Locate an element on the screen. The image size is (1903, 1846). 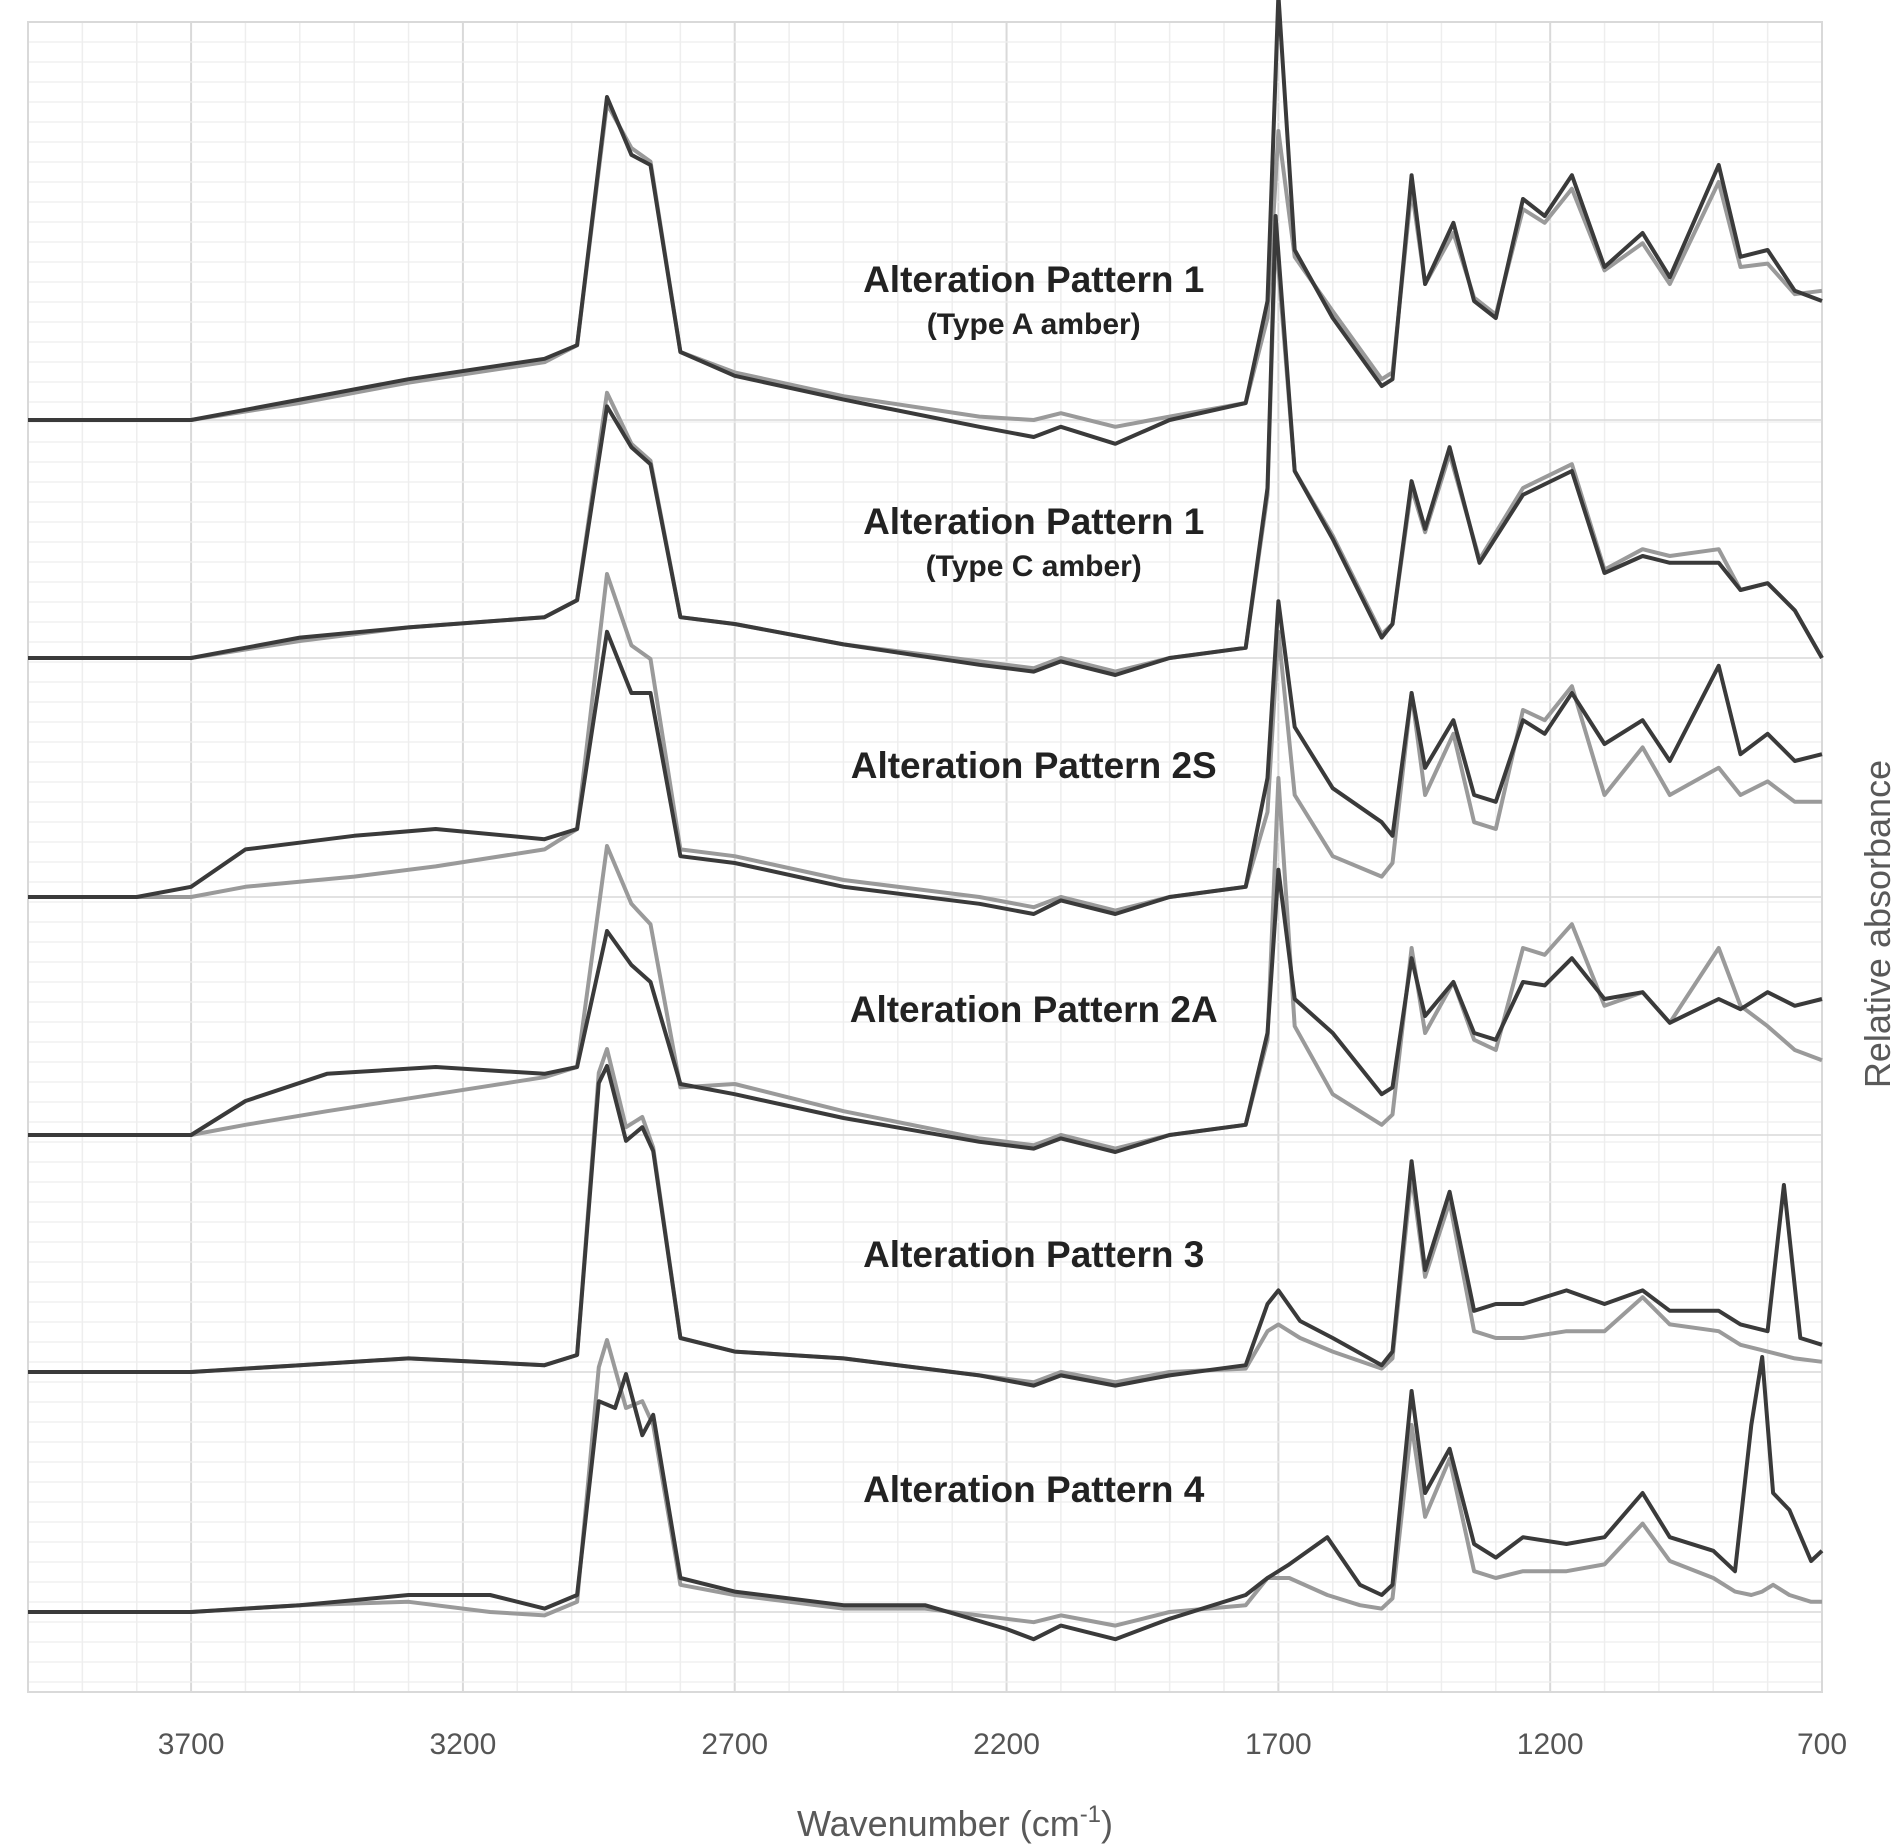
x-tick-label-3700: 3700 is located at coordinates (191, 1744).